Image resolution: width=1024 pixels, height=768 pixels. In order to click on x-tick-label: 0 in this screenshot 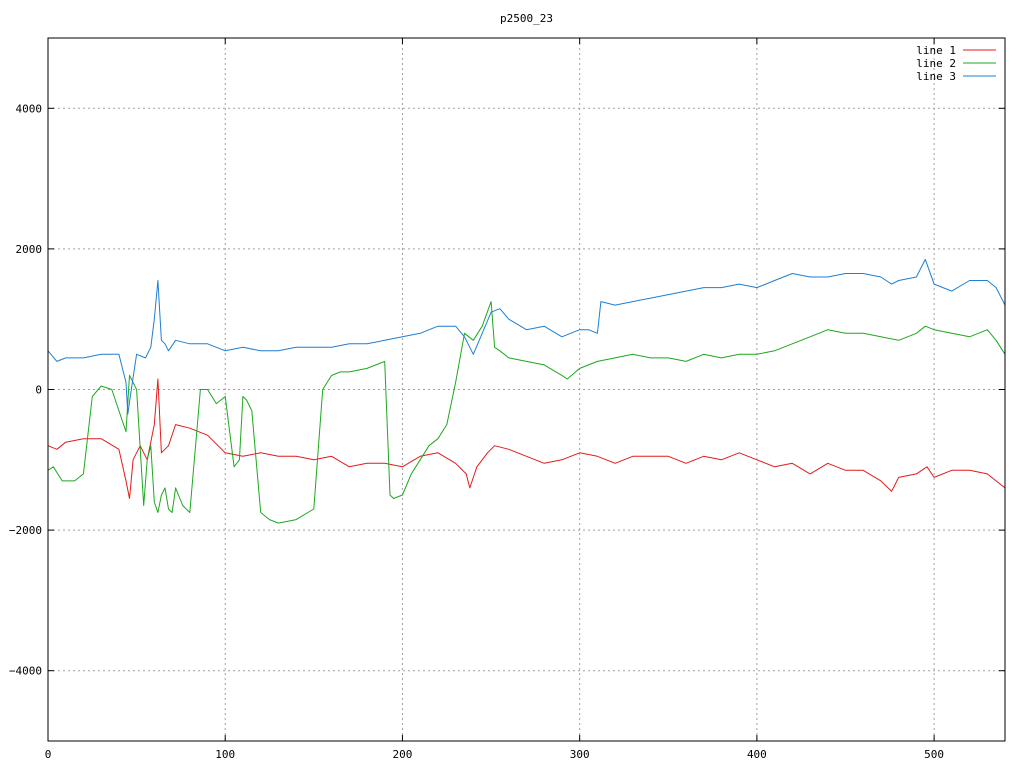, I will do `click(48, 754)`.